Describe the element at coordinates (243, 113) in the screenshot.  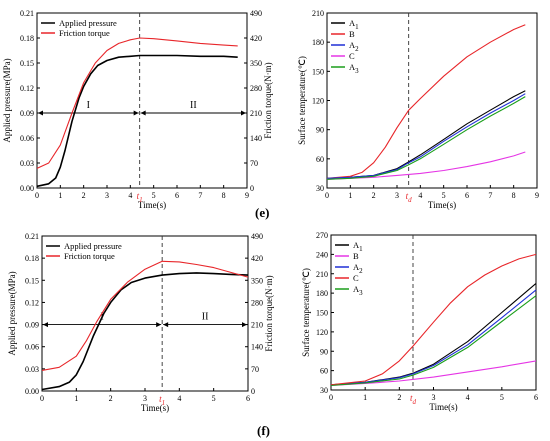
I see `chart0-region-II-arrow-head-right` at that location.